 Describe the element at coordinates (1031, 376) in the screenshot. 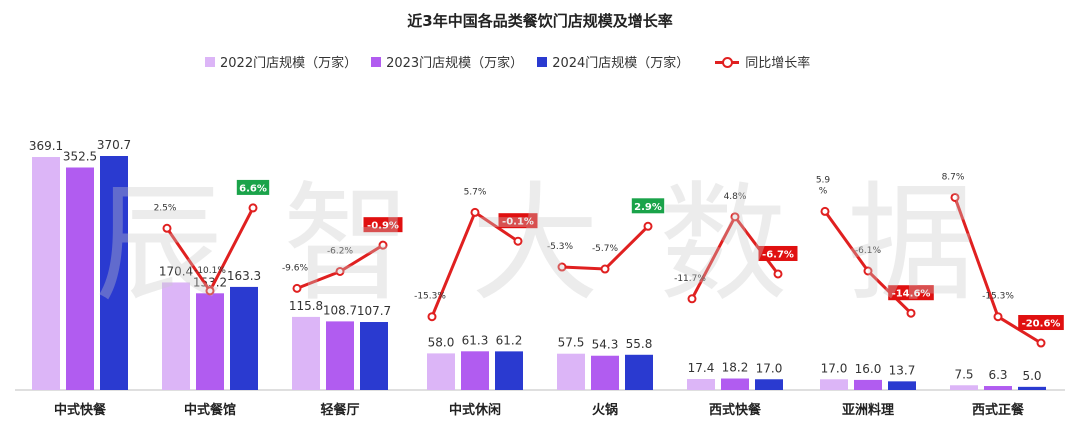

I see `bar-value-label: 5.0` at that location.